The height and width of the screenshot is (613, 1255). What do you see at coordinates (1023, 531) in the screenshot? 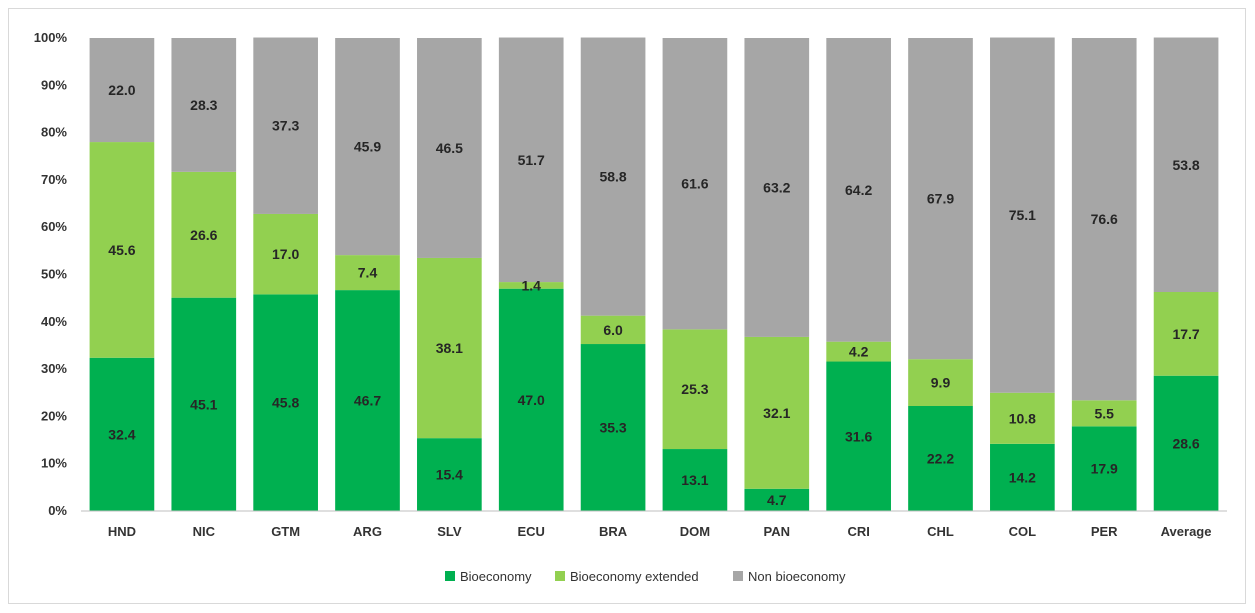
I see `x-category-label: COL` at bounding box center [1023, 531].